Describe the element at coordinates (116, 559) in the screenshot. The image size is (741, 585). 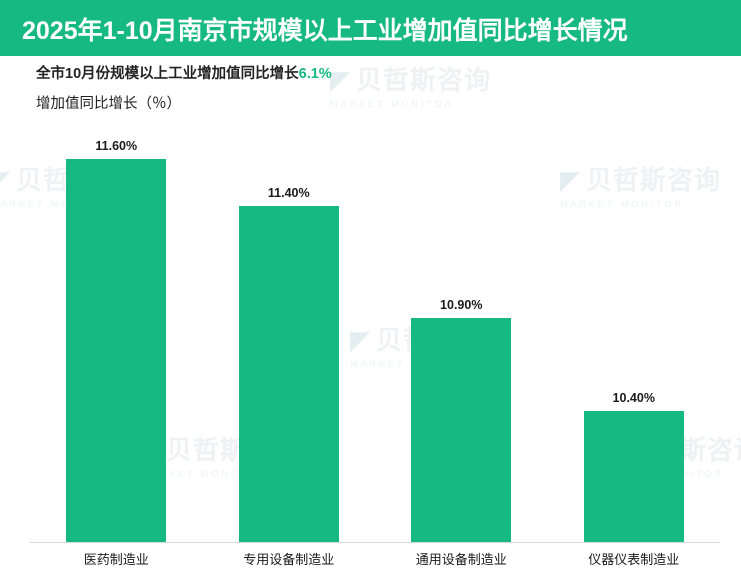
I see `x-tick-label: 医药制造业` at that location.